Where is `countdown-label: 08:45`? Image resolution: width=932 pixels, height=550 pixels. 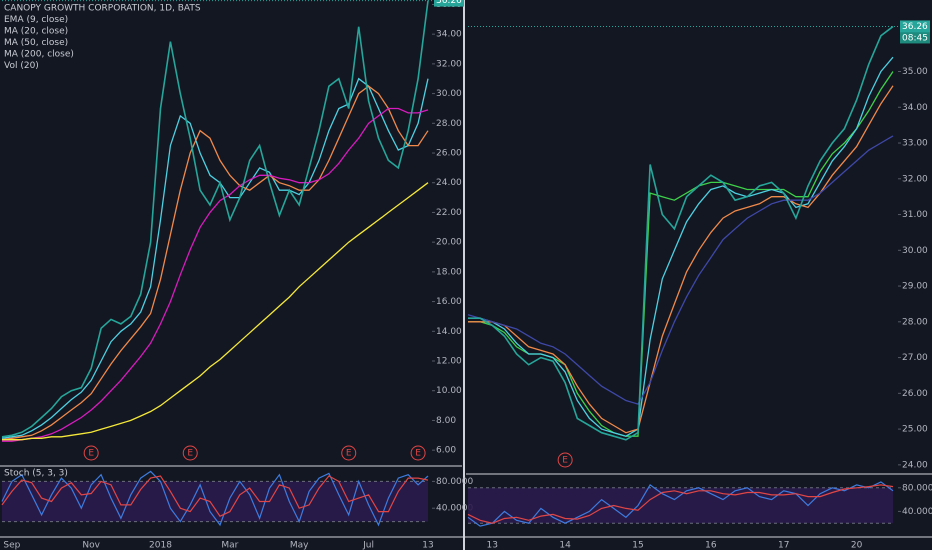 countdown-label: 08:45 is located at coordinates (915, 38).